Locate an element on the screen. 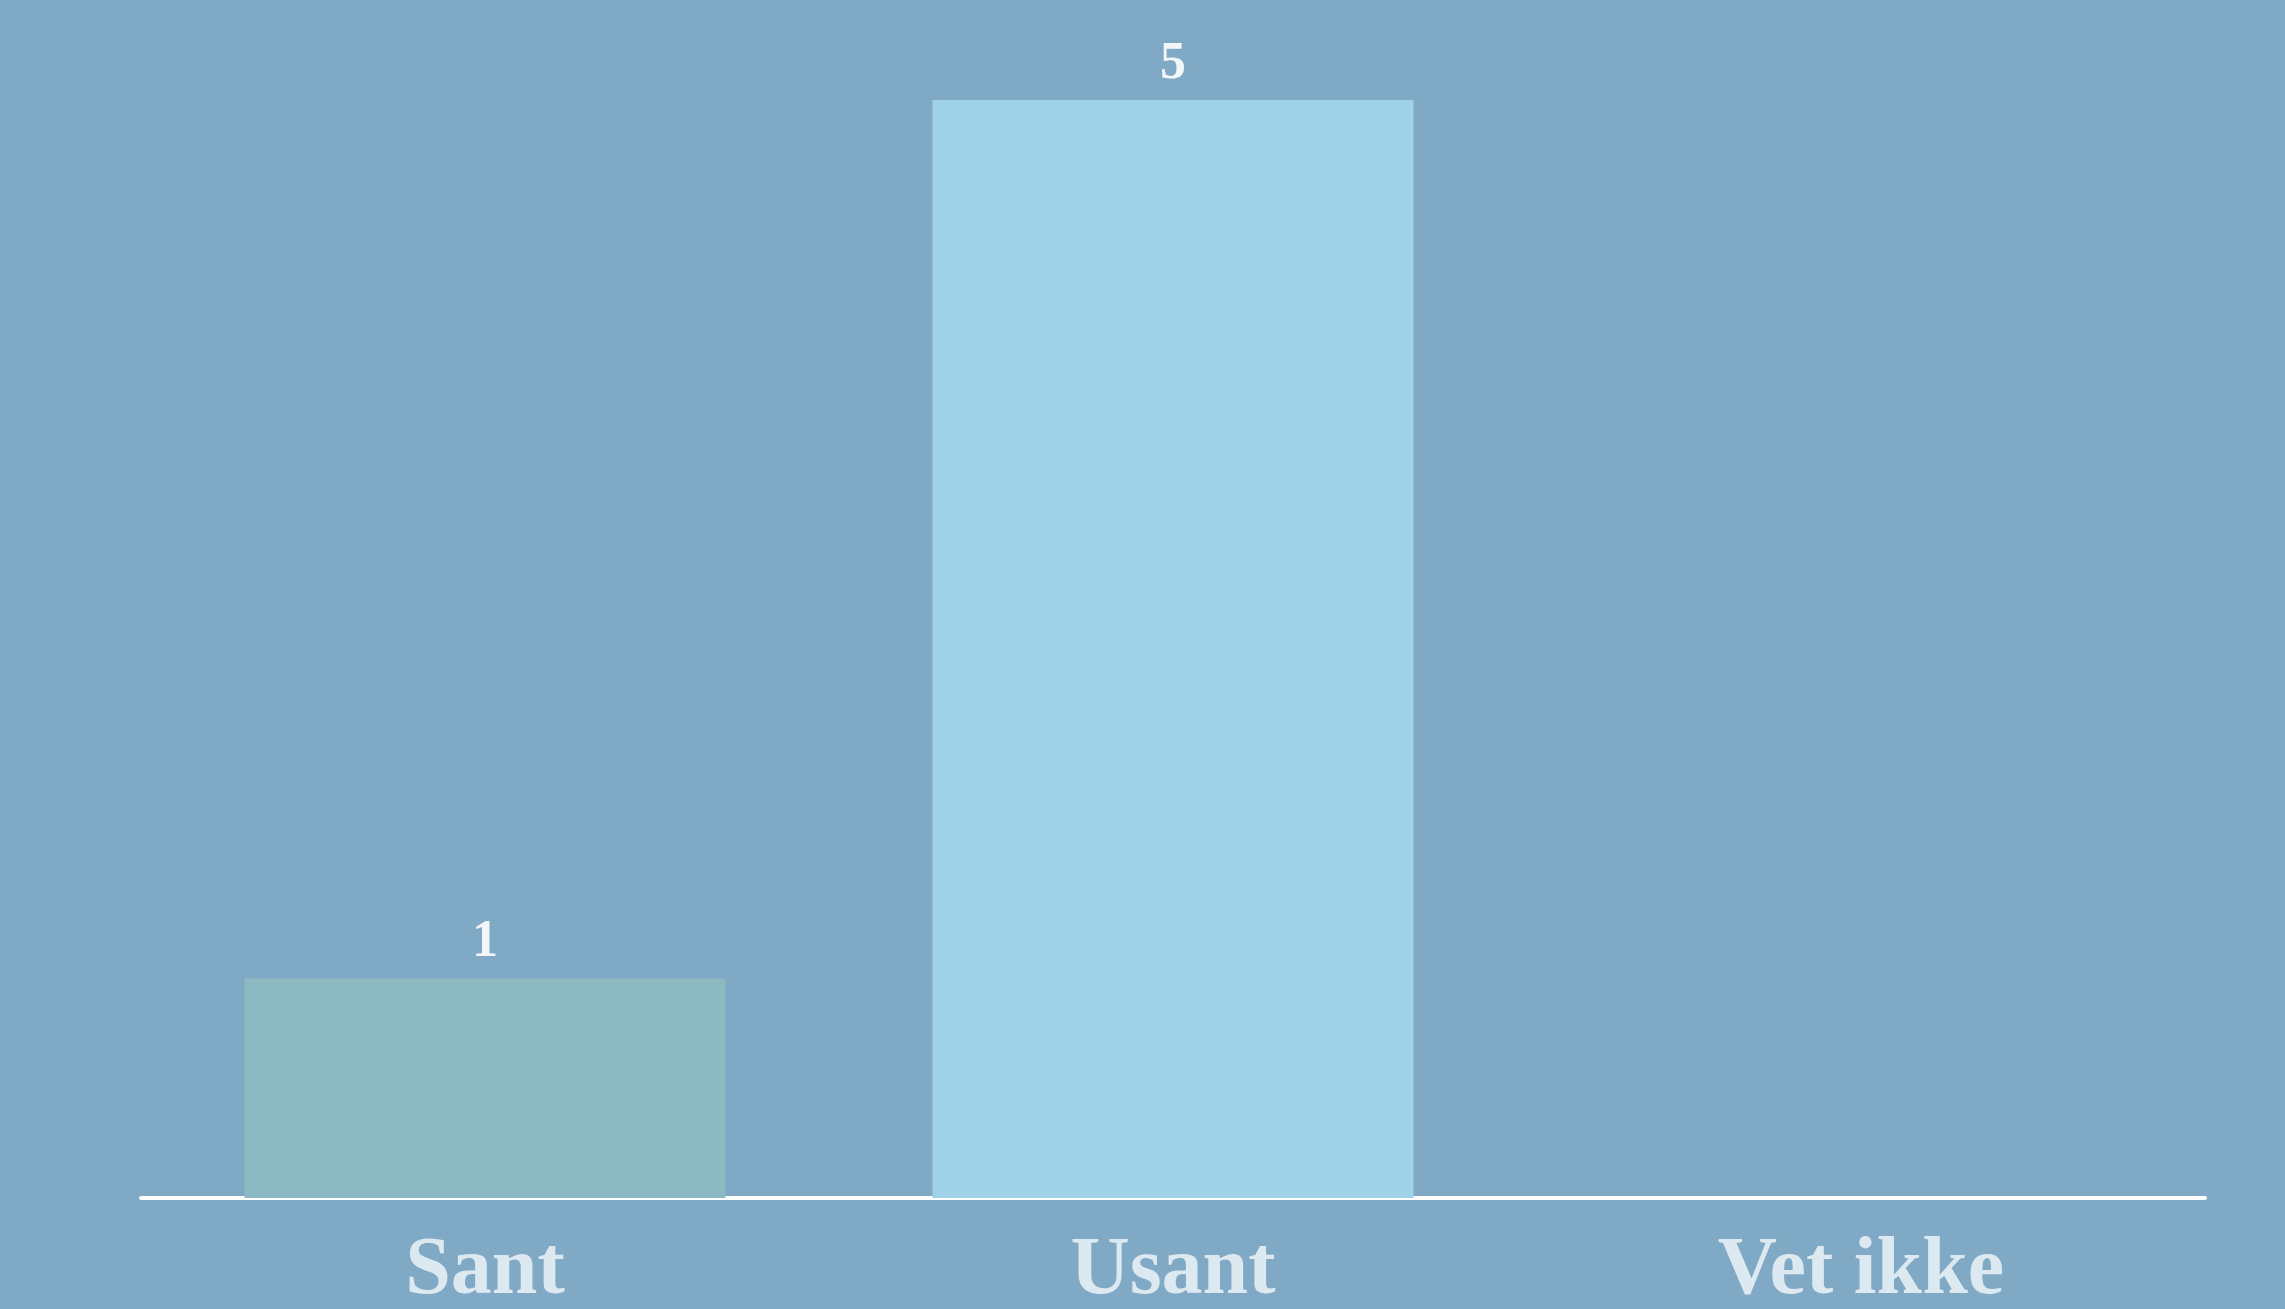  x-tick-label: Usant is located at coordinates (1173, 1264).